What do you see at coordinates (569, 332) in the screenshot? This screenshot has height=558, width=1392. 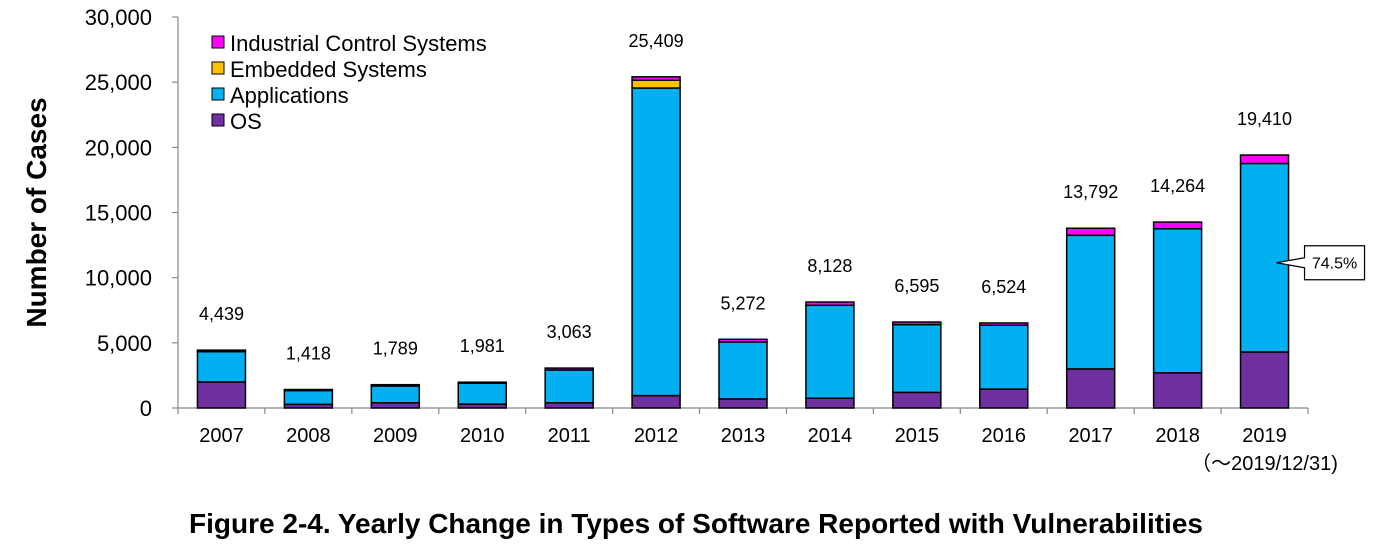 I see `total-label: 3,063` at bounding box center [569, 332].